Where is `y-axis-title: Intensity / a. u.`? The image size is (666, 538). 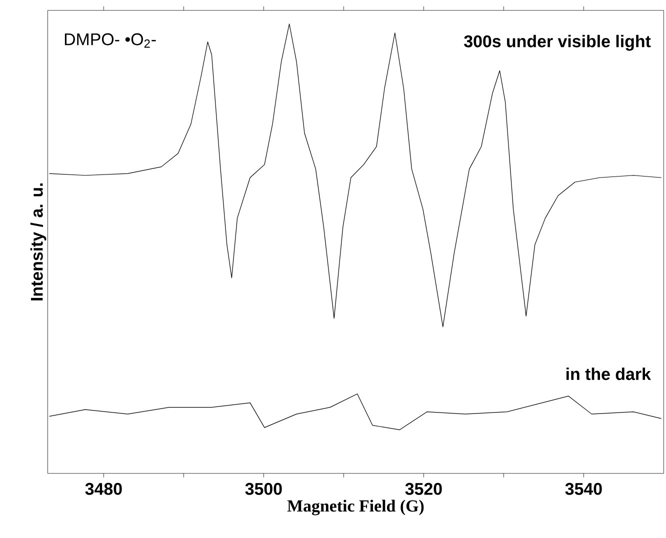 y-axis-title: Intensity / a. u. is located at coordinates (38, 241).